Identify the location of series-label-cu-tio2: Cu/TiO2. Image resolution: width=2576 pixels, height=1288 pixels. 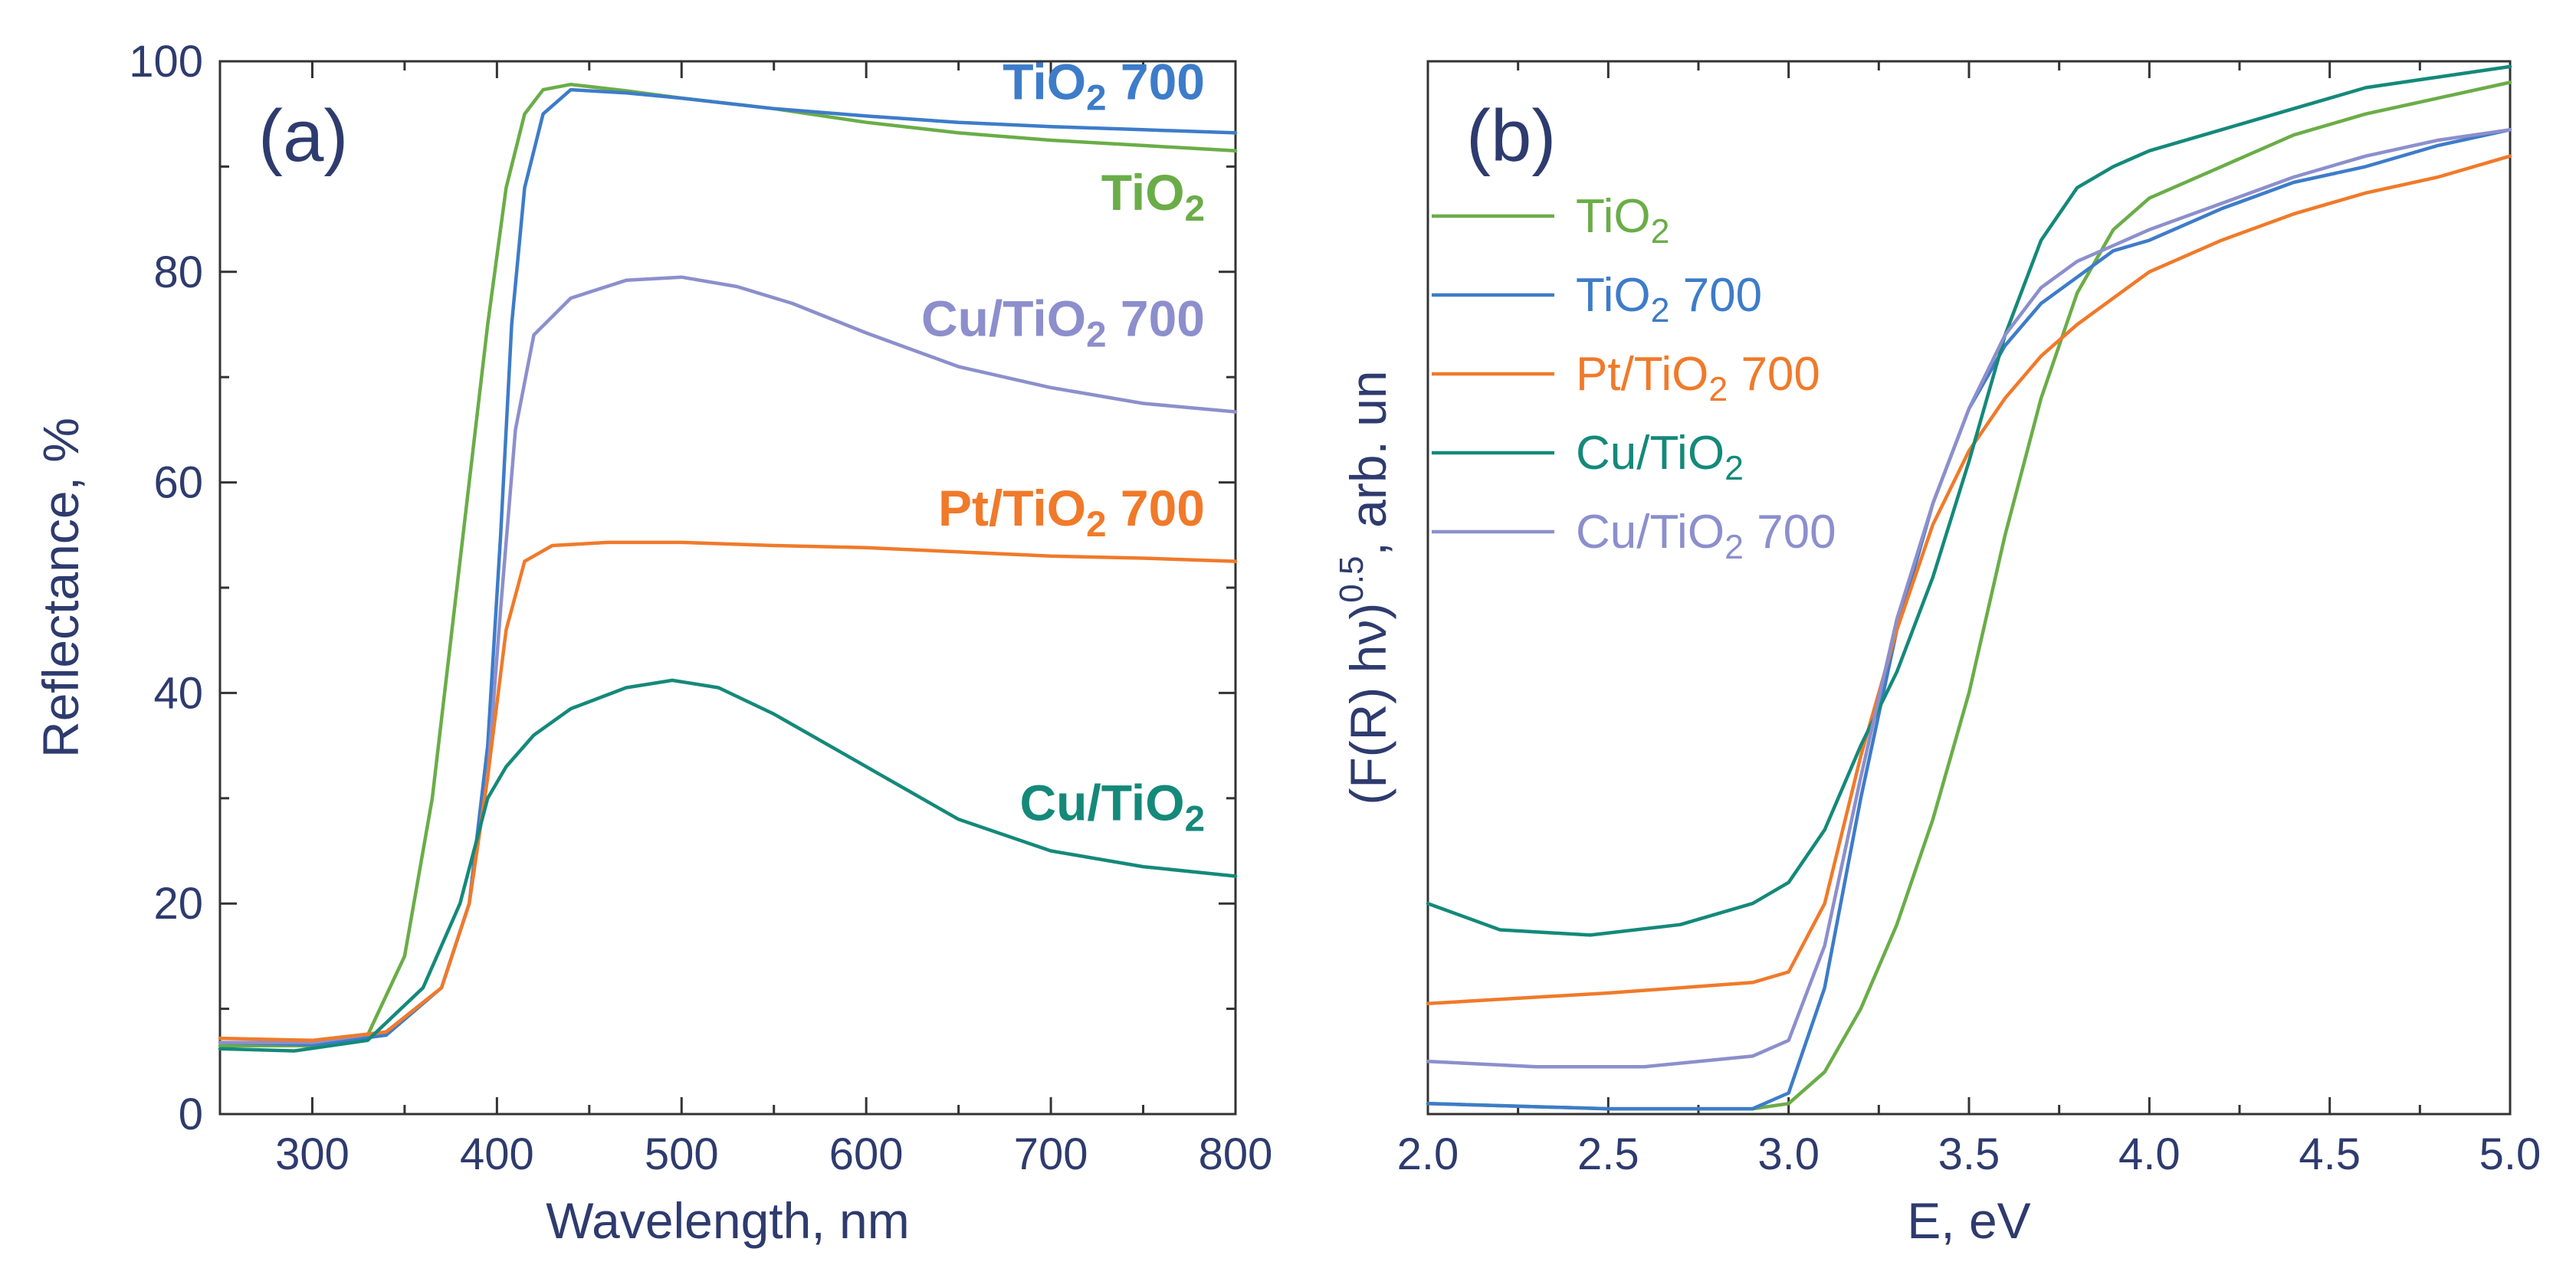
(1112, 808).